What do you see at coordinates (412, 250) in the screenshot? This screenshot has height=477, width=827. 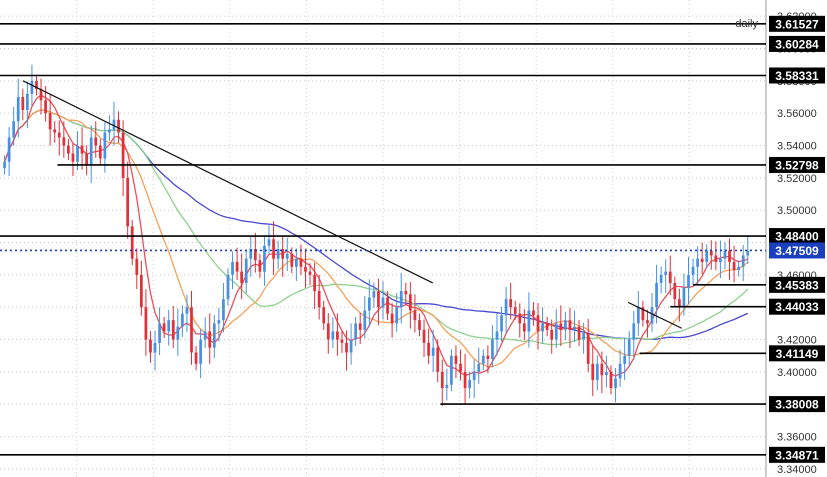 I see `current-price: 3.47509` at bounding box center [412, 250].